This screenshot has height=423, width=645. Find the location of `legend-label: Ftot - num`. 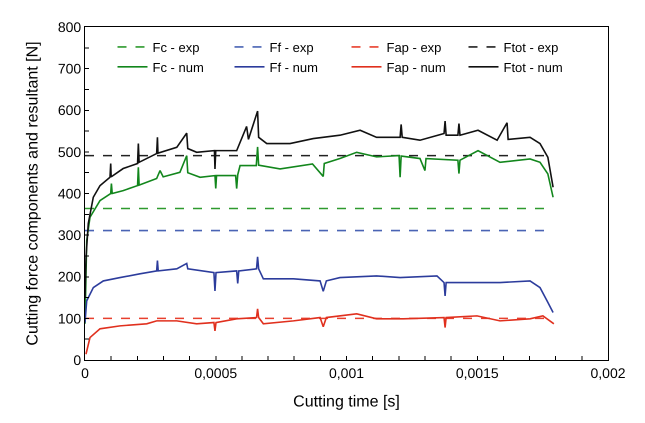

legend-label: Ftot - num is located at coordinates (533, 67).